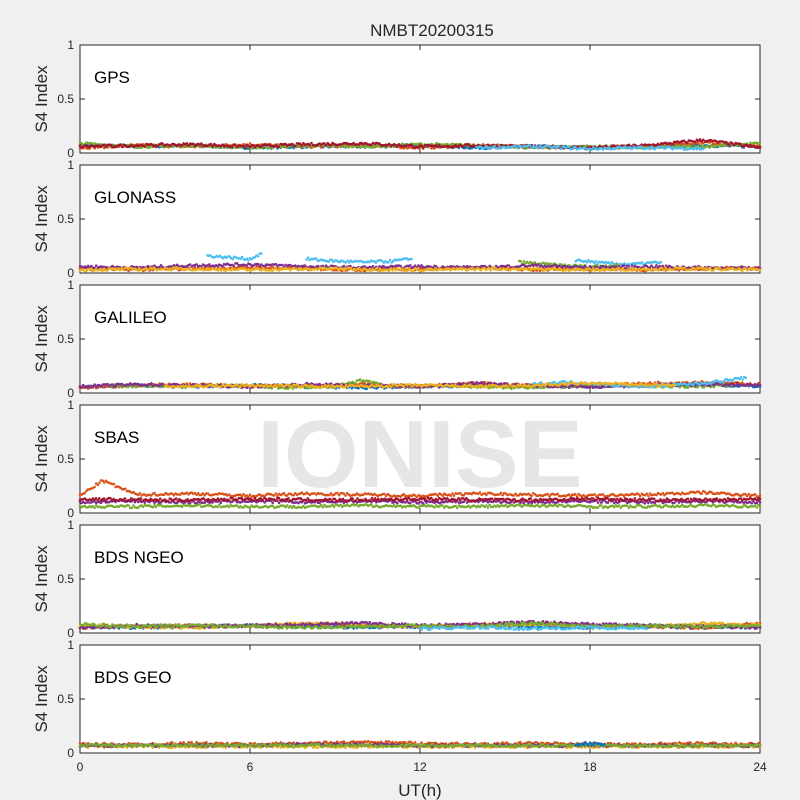 The image size is (800, 800). What do you see at coordinates (130, 317) in the screenshot?
I see `panel-label: GALILEO` at bounding box center [130, 317].